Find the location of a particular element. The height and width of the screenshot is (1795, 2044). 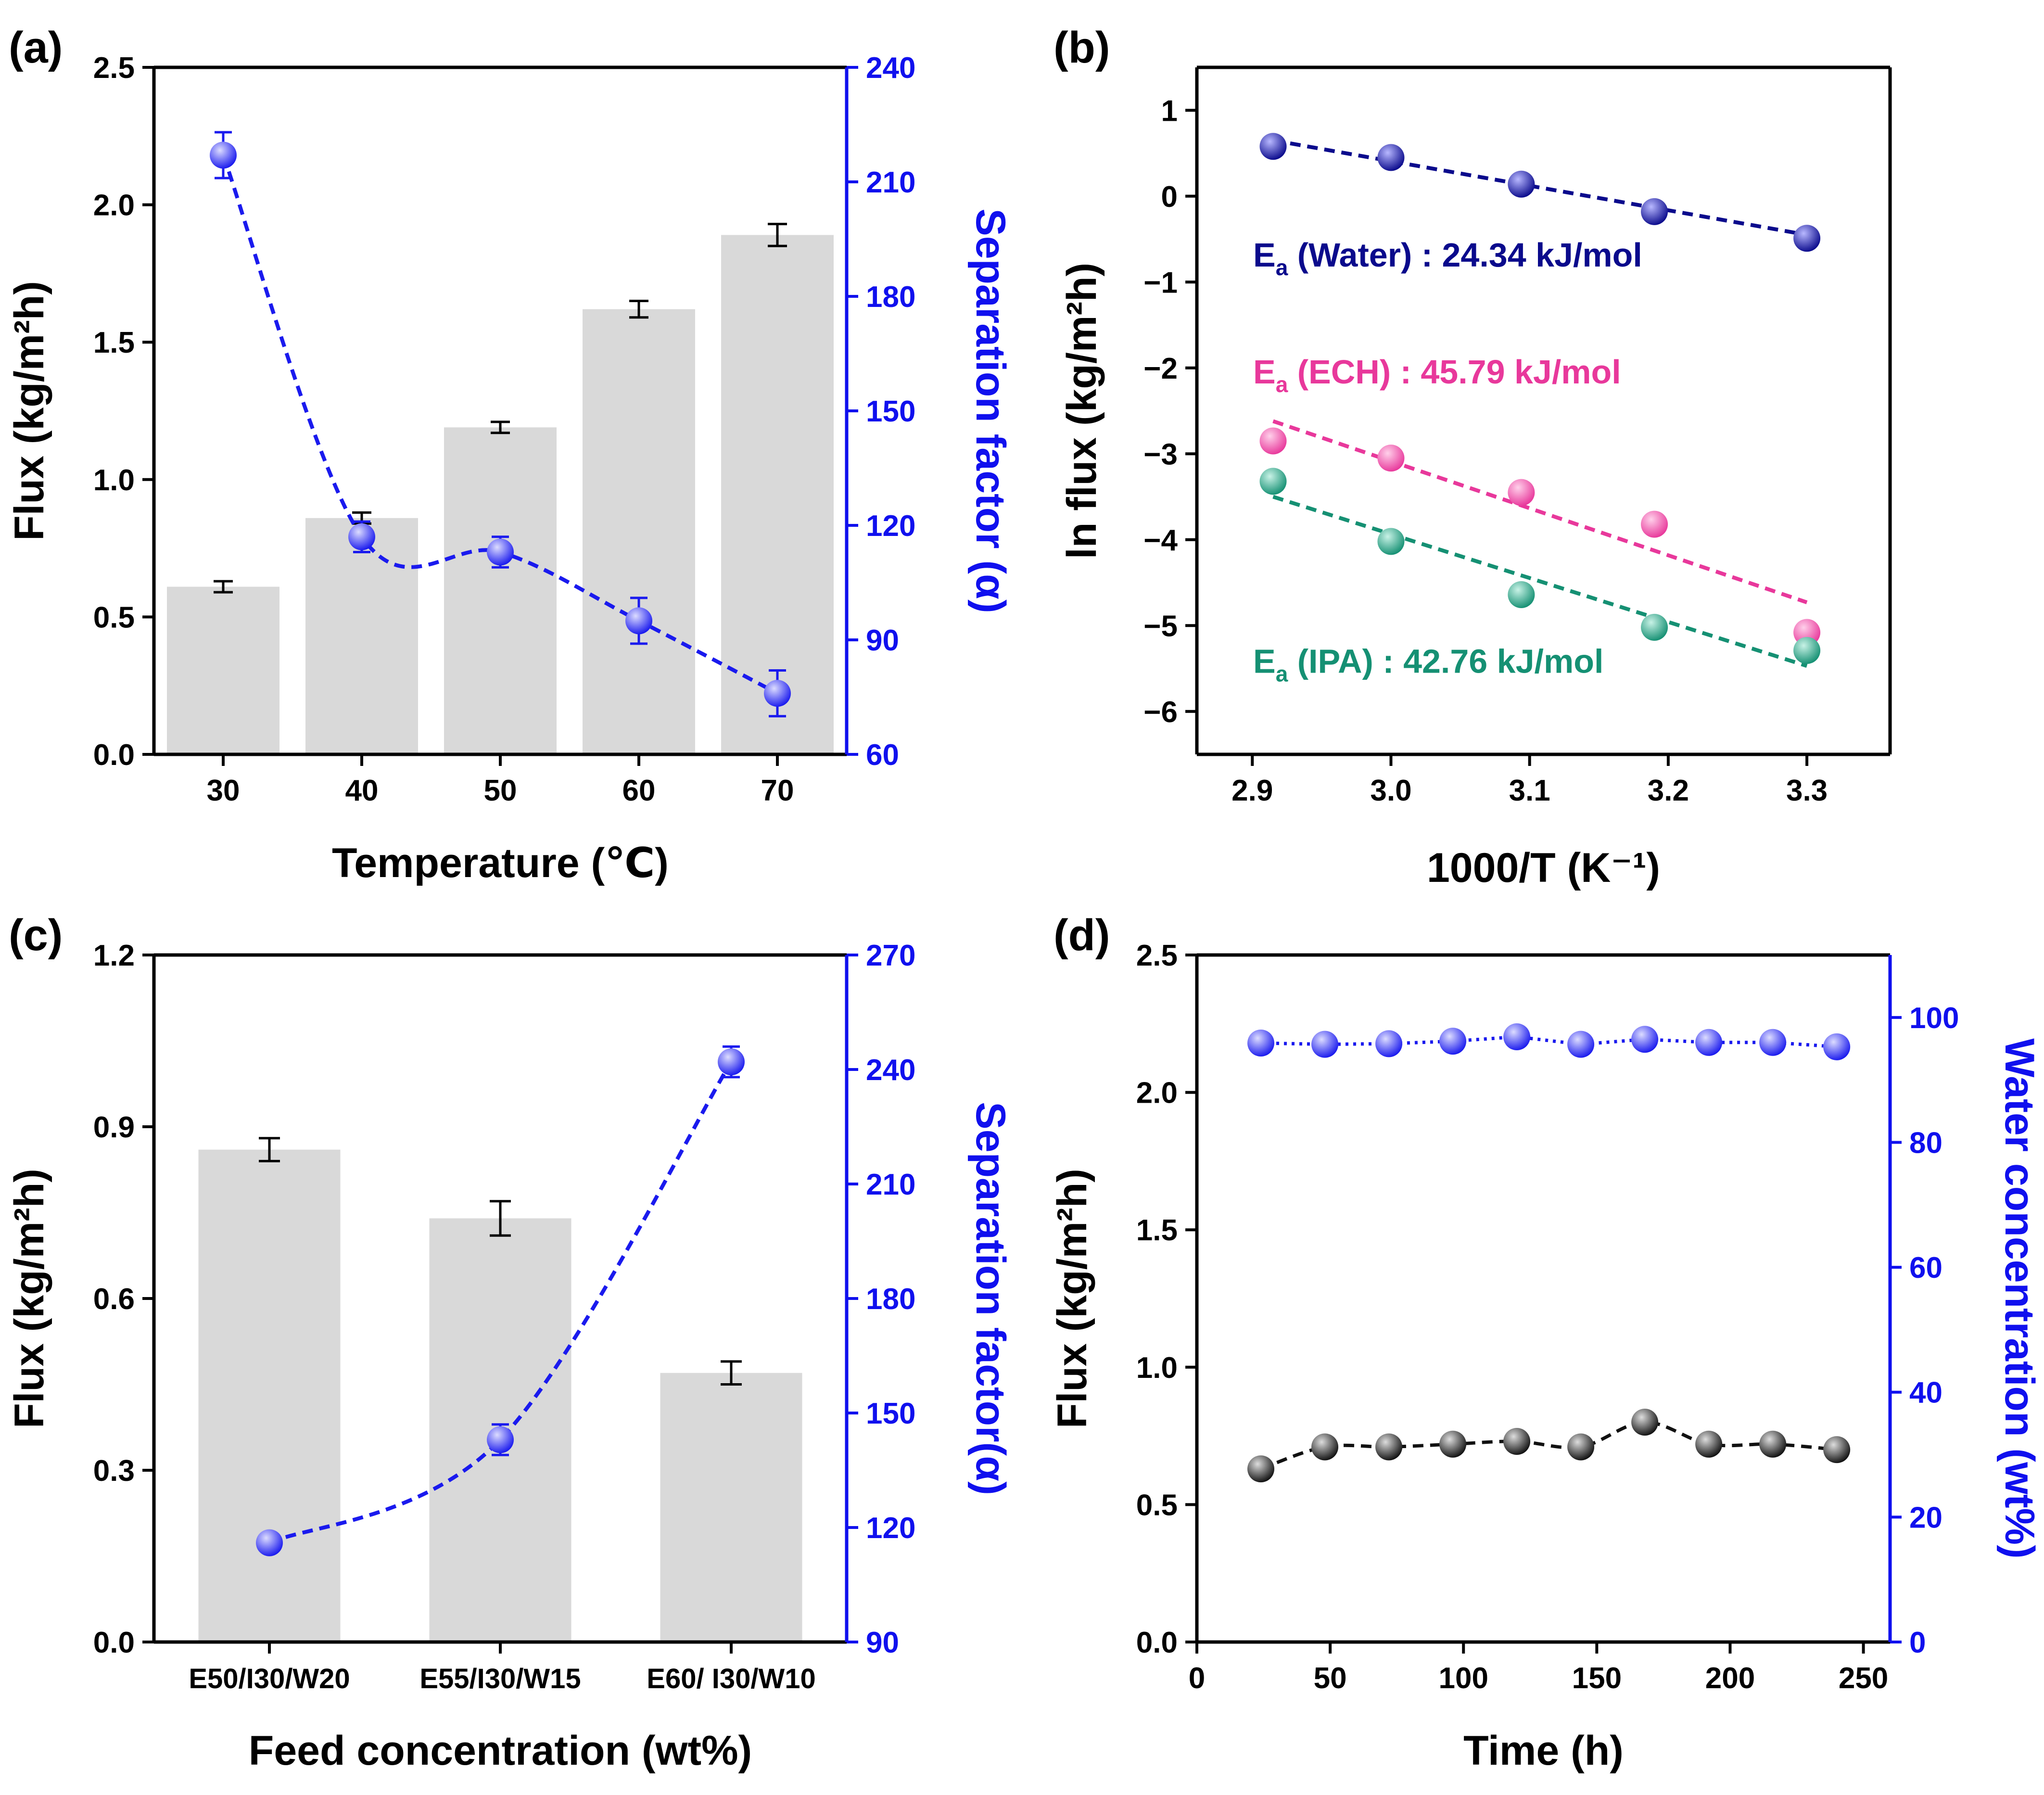

activation-energy-label-water: Ea (Water) : 24.34 kJ/mol is located at coordinates (1447, 258).